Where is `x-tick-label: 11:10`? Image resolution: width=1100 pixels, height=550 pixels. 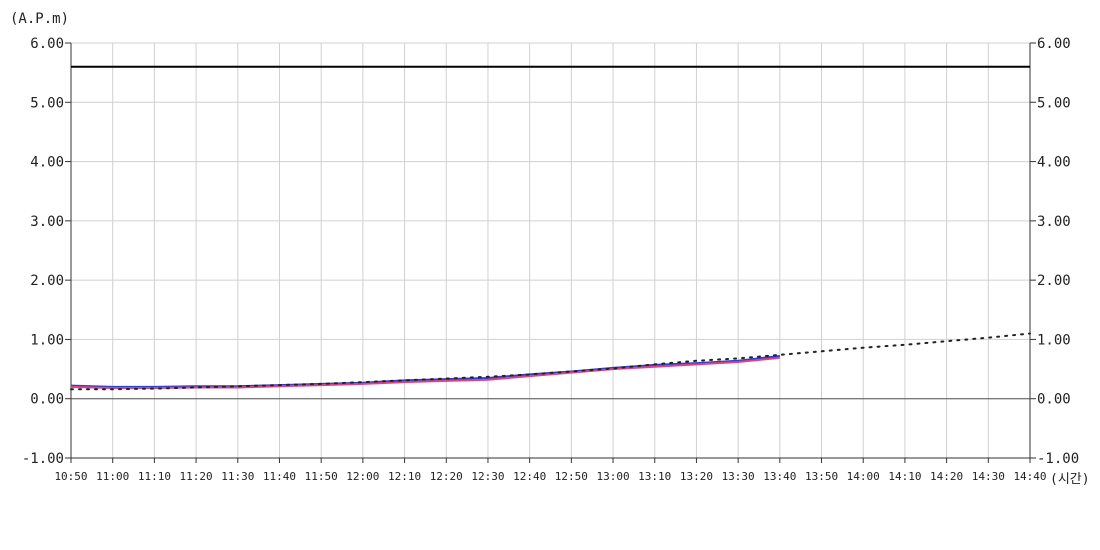 x-tick-label: 11:10 is located at coordinates (154, 476).